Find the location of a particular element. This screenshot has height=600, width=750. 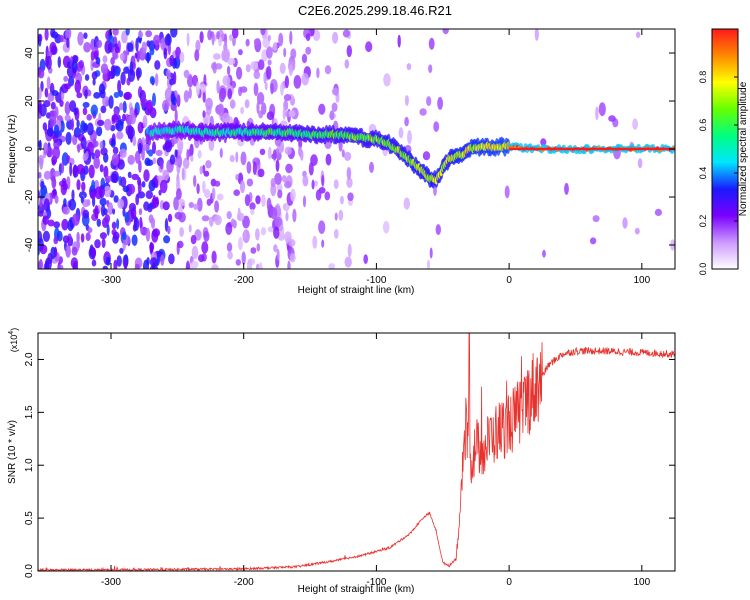

x-tick-label: 0 is located at coordinates (509, 582).